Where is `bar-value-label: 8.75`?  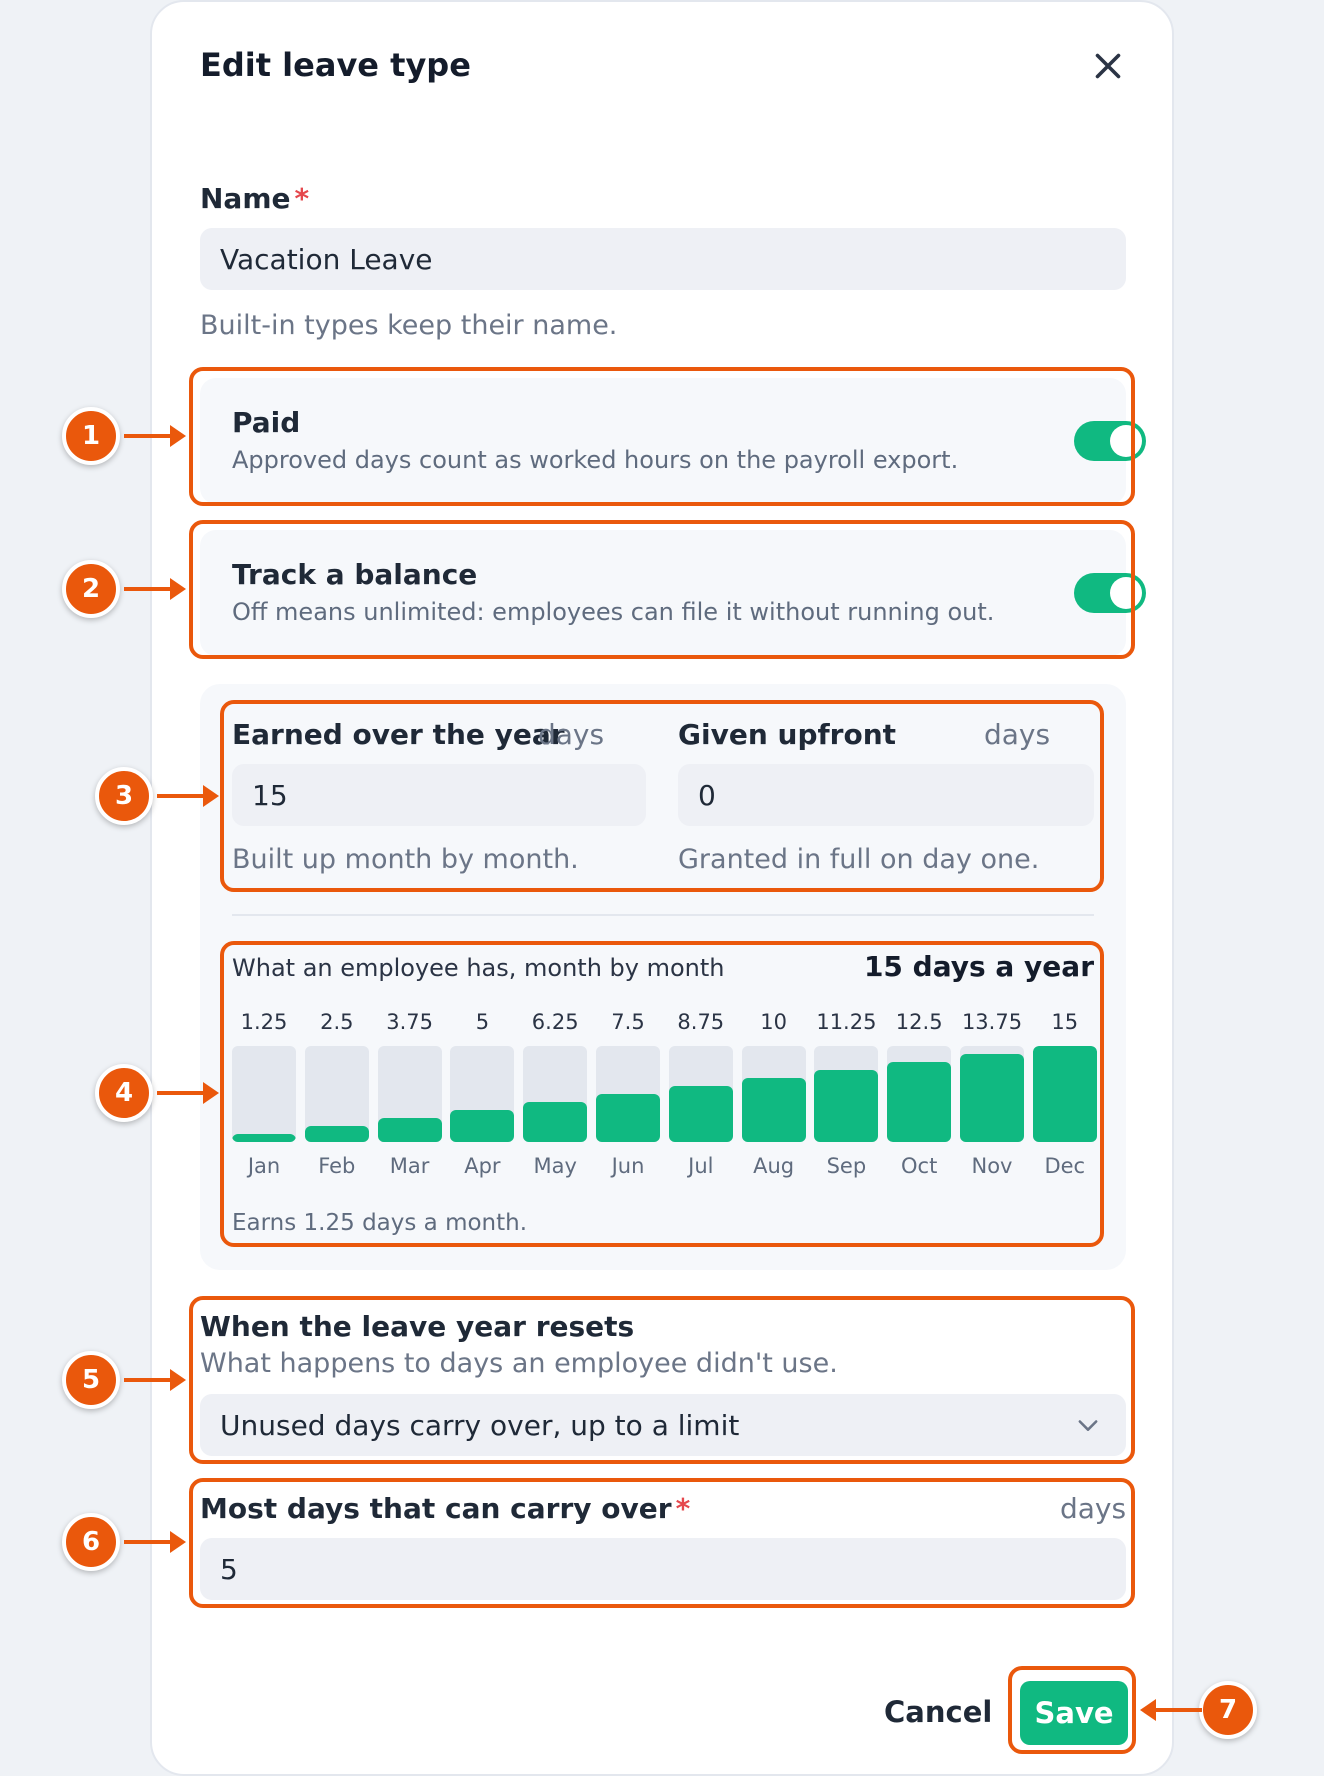
bar-value-label: 8.75 is located at coordinates (701, 1022).